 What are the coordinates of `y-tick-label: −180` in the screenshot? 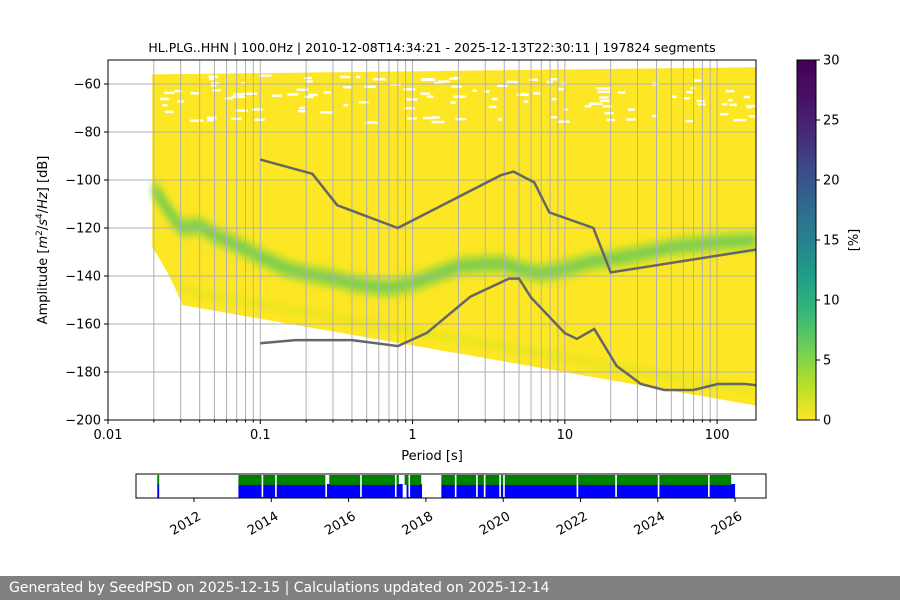 It's located at (83, 373).